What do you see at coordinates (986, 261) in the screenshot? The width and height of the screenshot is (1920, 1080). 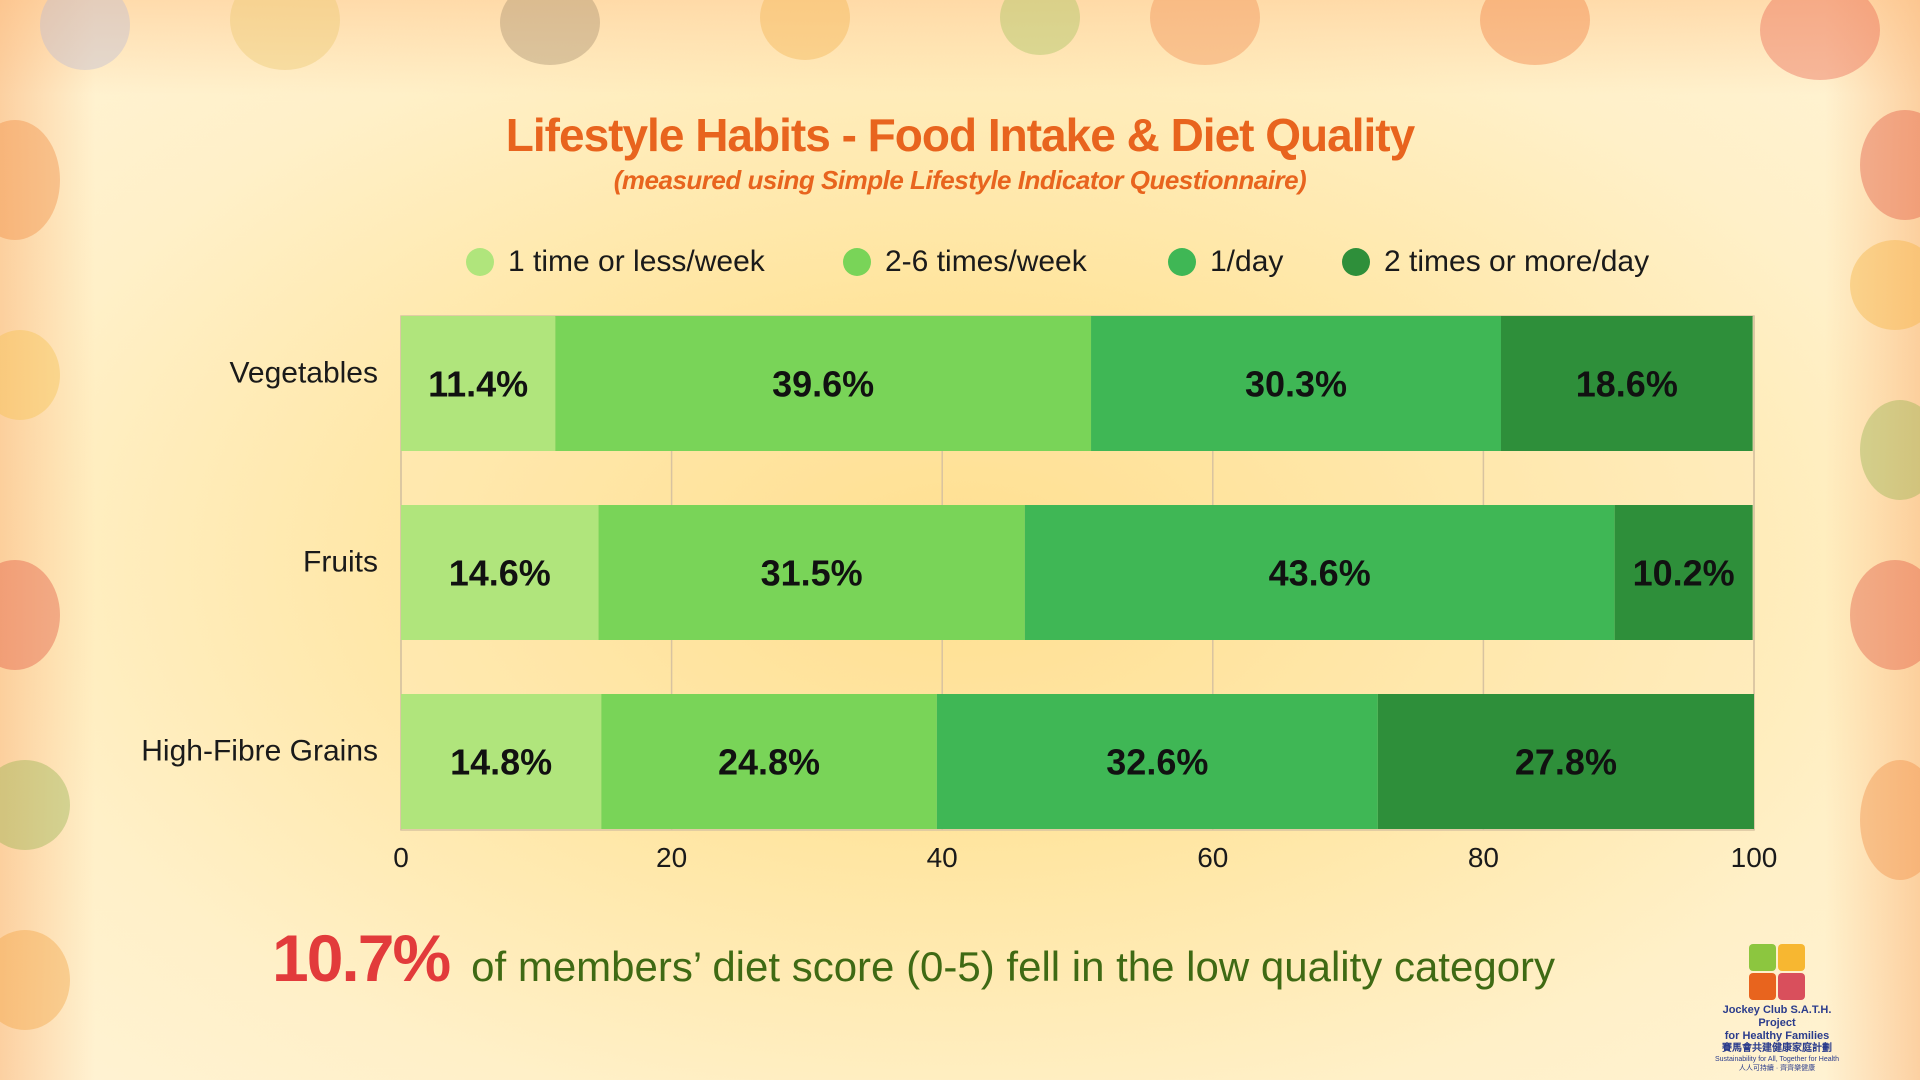 I see `legend-label: 2-6 times/week` at bounding box center [986, 261].